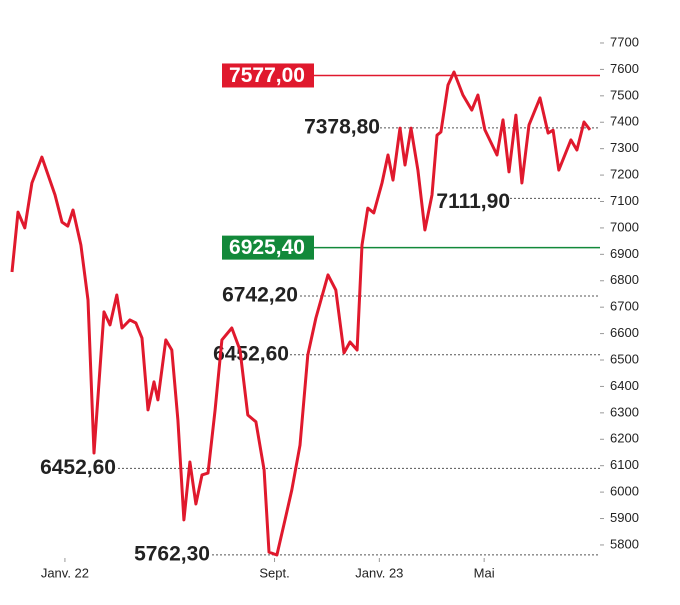 Image resolution: width=680 pixels, height=605 pixels. Describe the element at coordinates (624, 121) in the screenshot. I see `y-tick-label: 7400` at that location.